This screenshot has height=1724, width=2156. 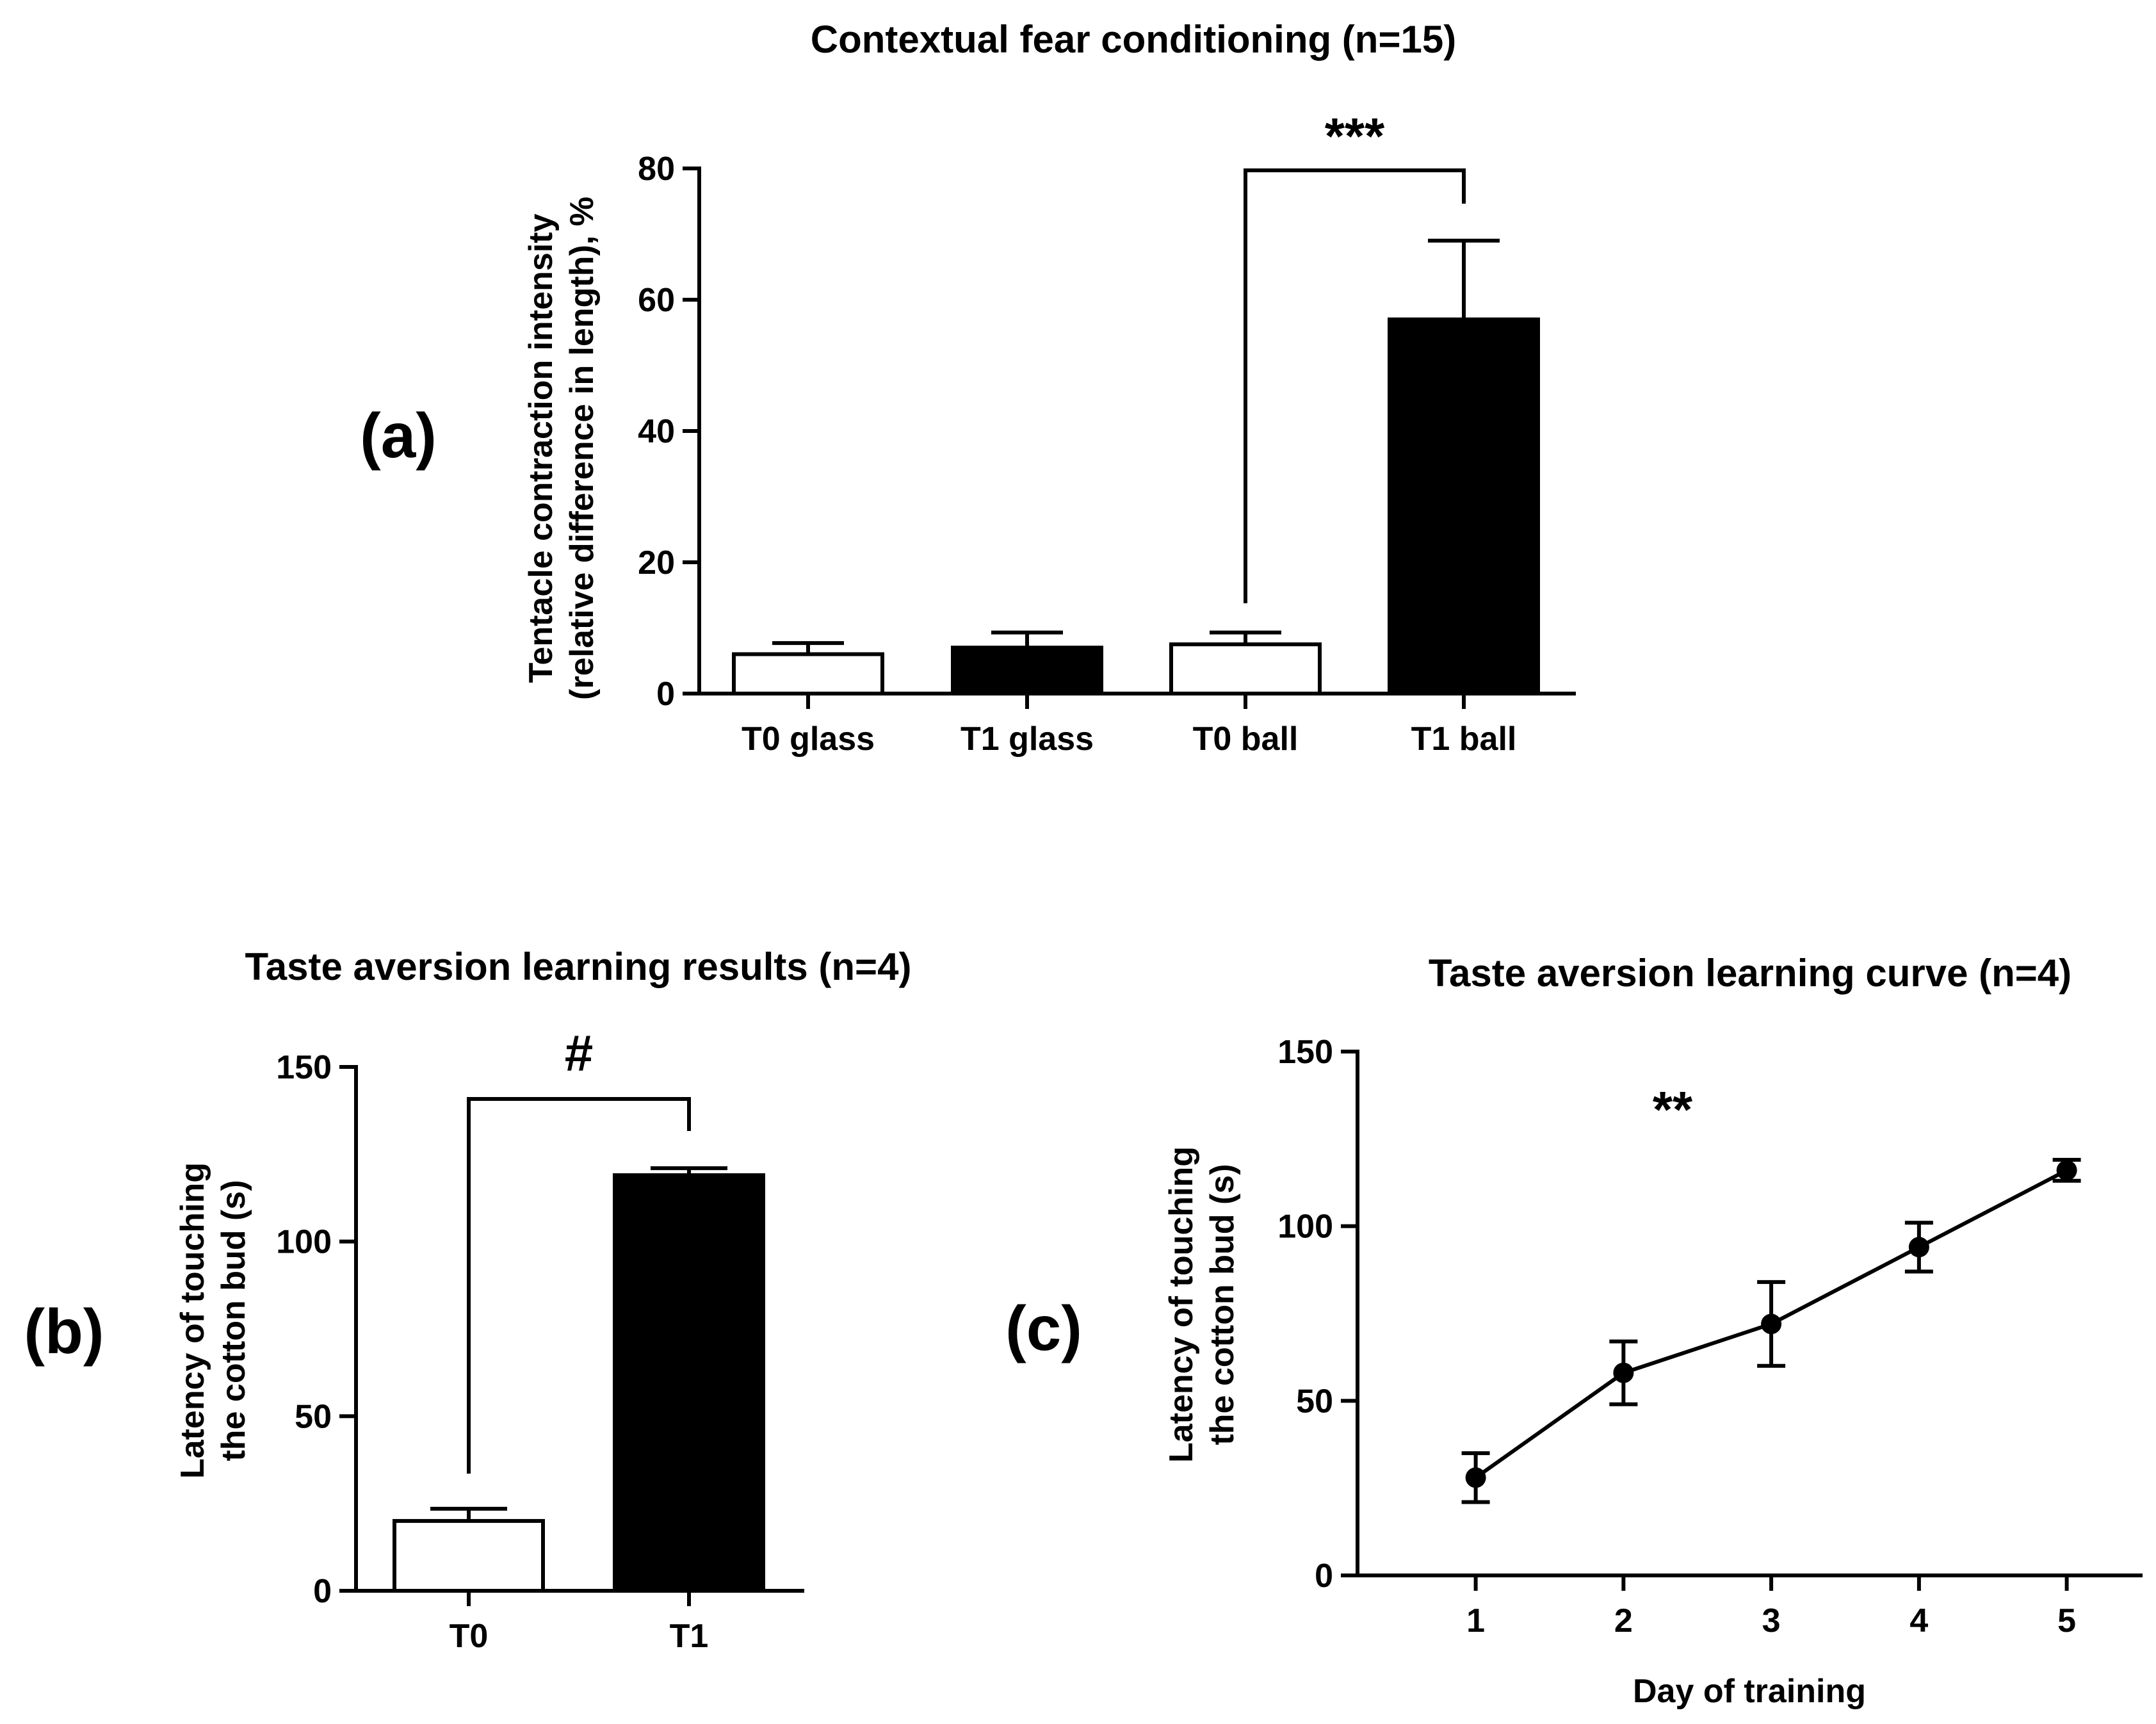 I want to click on panel-c-y-tick-label: 100, so click(x=1305, y=1227).